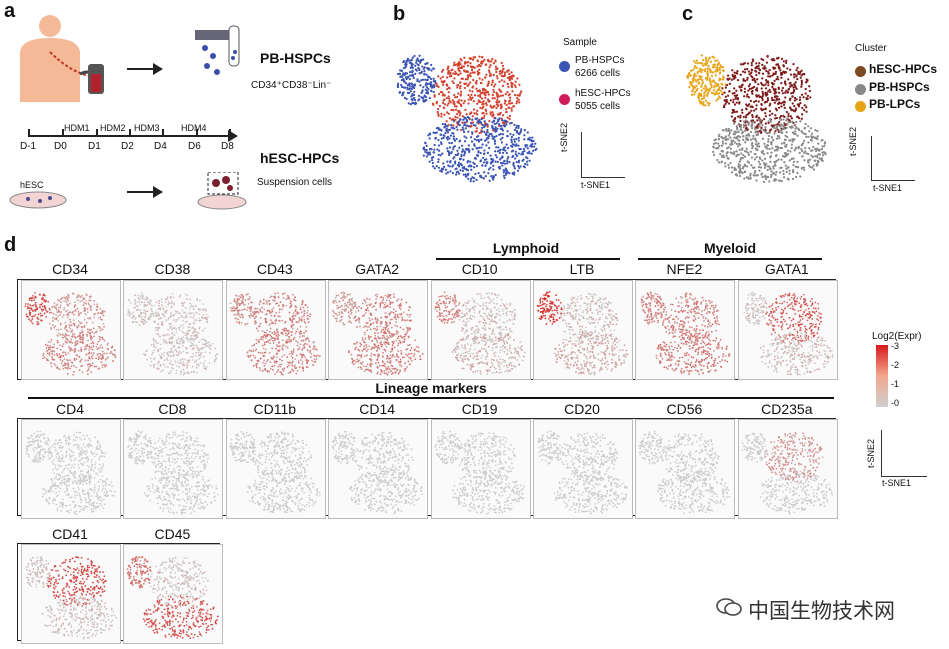 Image resolution: width=949 pixels, height=649 pixels. What do you see at coordinates (729, 607) in the screenshot?
I see `wechat-icon` at bounding box center [729, 607].